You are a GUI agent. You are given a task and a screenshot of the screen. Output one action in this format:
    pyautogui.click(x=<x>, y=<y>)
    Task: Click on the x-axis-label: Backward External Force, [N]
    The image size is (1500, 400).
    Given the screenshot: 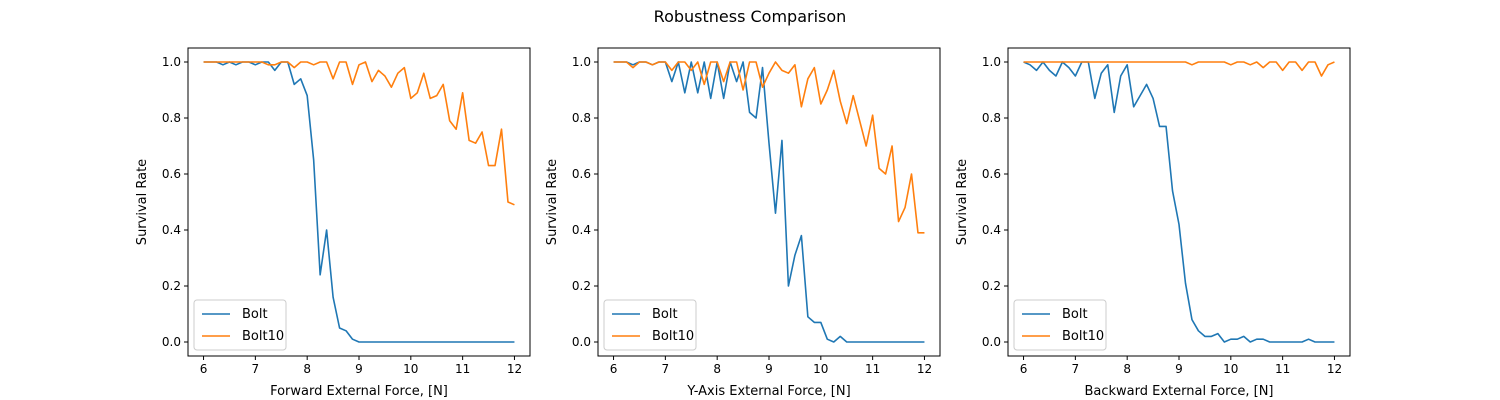 What is the action you would take?
    pyautogui.click(x=1178, y=391)
    